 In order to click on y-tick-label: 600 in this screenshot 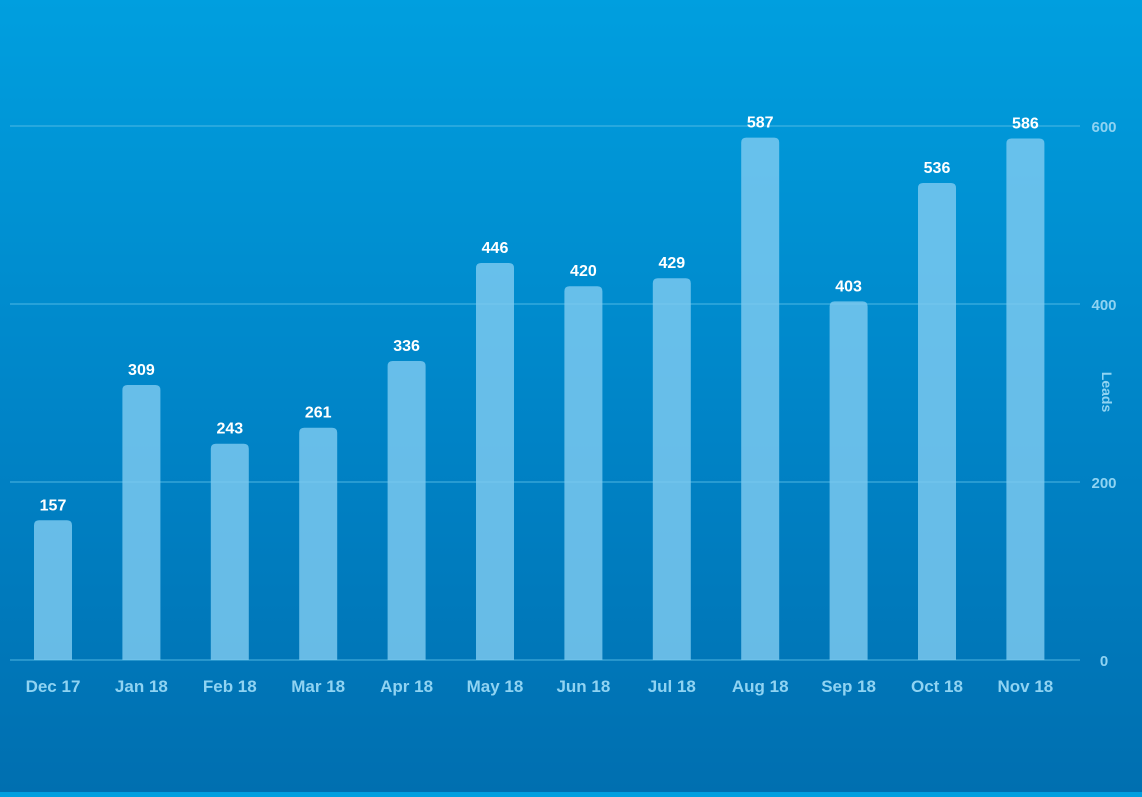, I will do `click(1103, 127)`.